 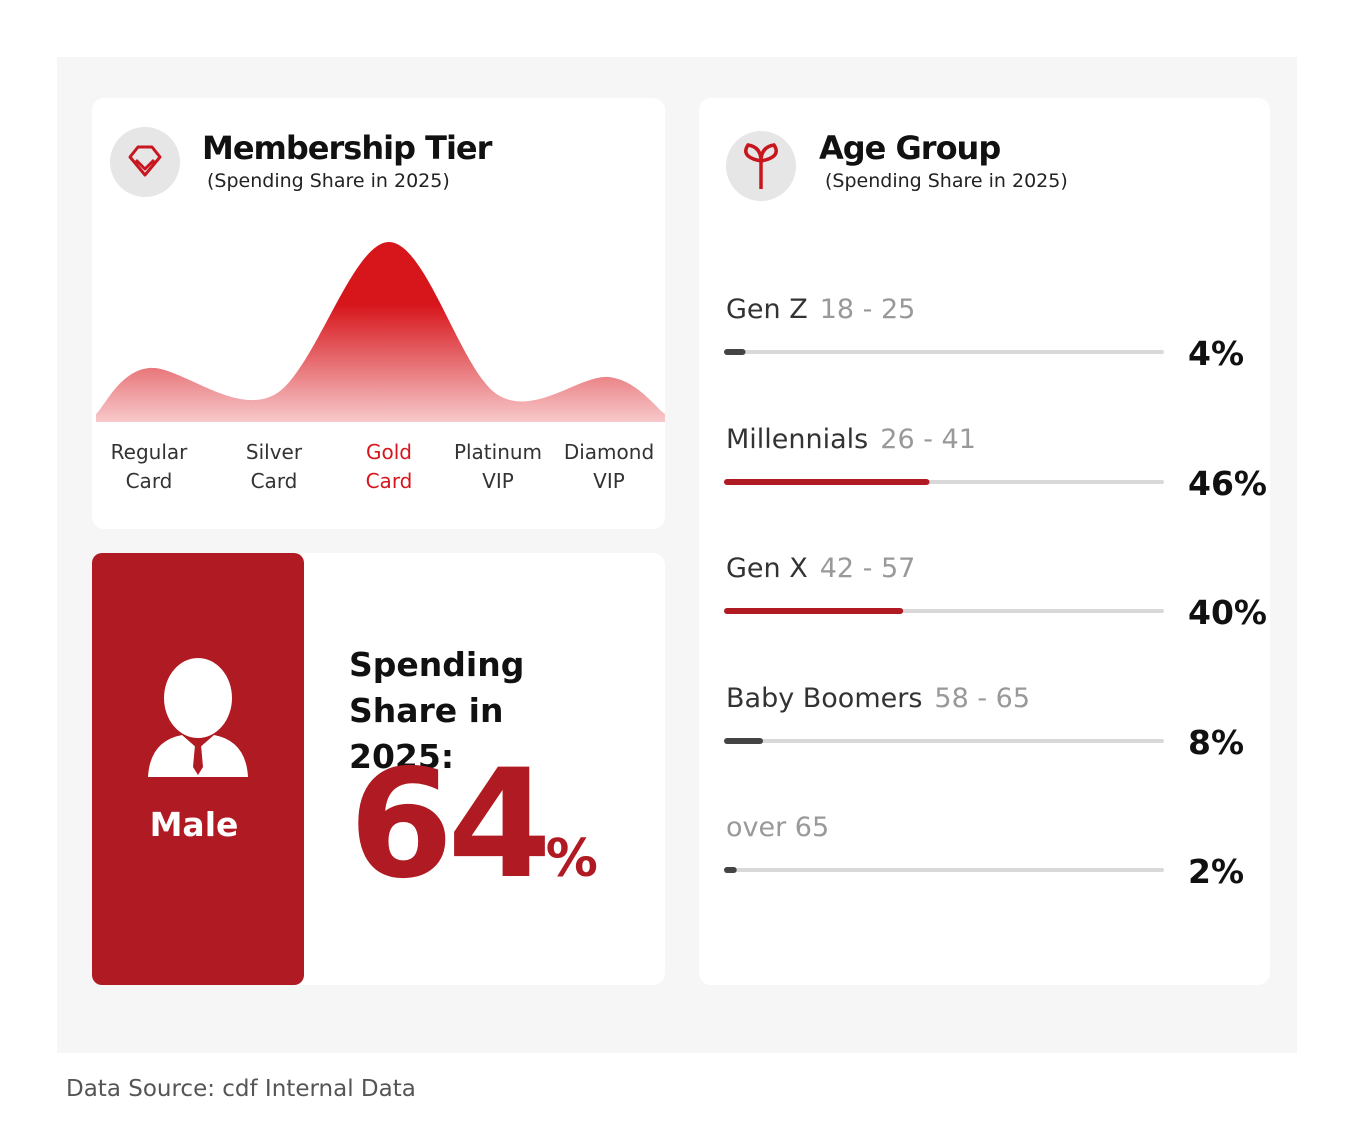 What do you see at coordinates (609, 466) in the screenshot?
I see `x-tick-label: Diamond VIP` at bounding box center [609, 466].